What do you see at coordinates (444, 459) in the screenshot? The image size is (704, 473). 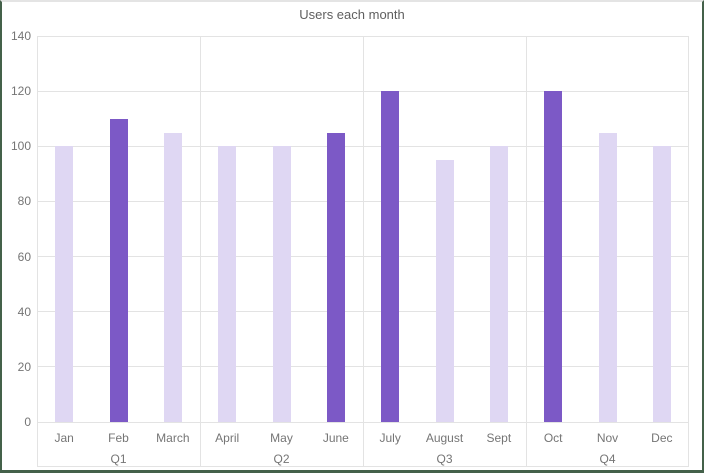 I see `quarter-label-q3: Q3` at bounding box center [444, 459].